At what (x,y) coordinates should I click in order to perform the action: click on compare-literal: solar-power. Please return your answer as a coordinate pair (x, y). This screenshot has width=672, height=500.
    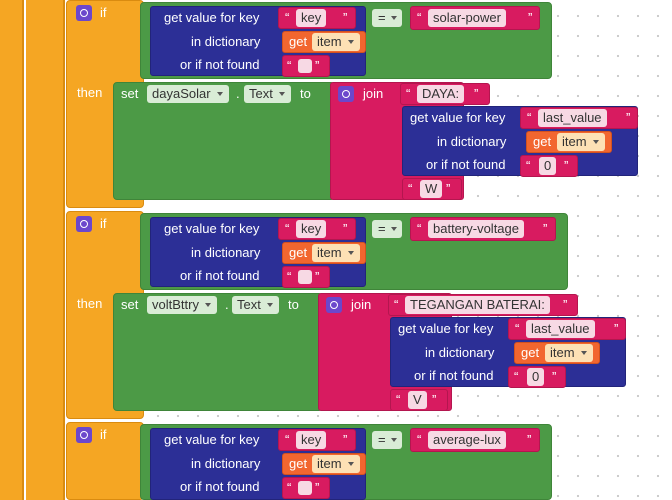
    Looking at the image, I should click on (467, 18).